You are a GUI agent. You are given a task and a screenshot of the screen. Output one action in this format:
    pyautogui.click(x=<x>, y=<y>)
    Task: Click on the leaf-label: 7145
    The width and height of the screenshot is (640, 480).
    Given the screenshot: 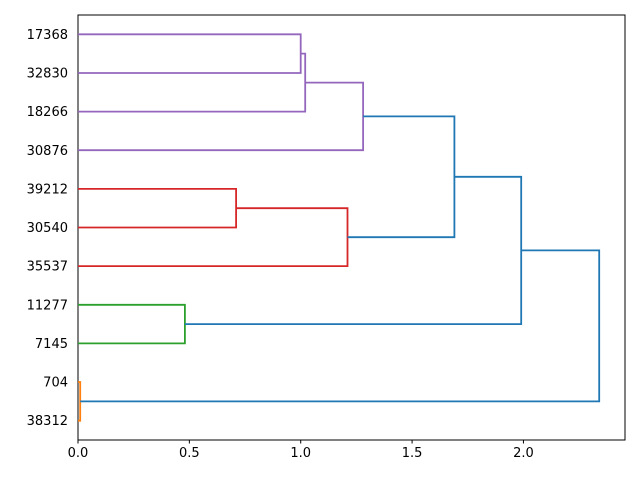 What is the action you would take?
    pyautogui.click(x=51, y=344)
    